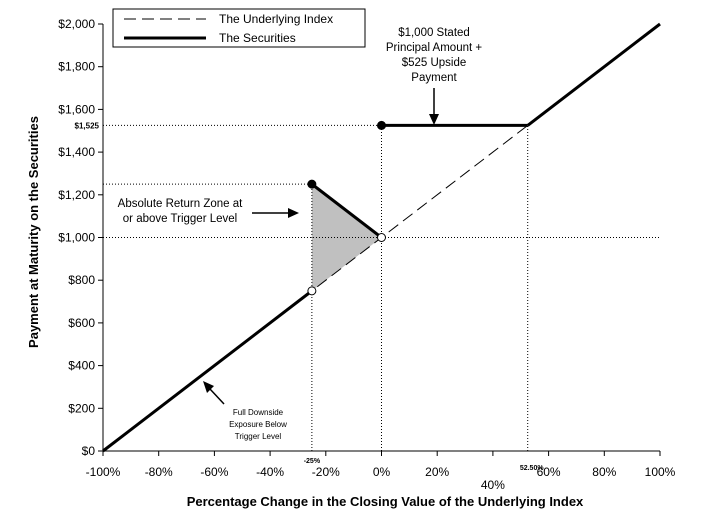 Image resolution: width=701 pixels, height=518 pixels. What do you see at coordinates (258, 412) in the screenshot?
I see `annotation-downside-line-1: Full Downside` at bounding box center [258, 412].